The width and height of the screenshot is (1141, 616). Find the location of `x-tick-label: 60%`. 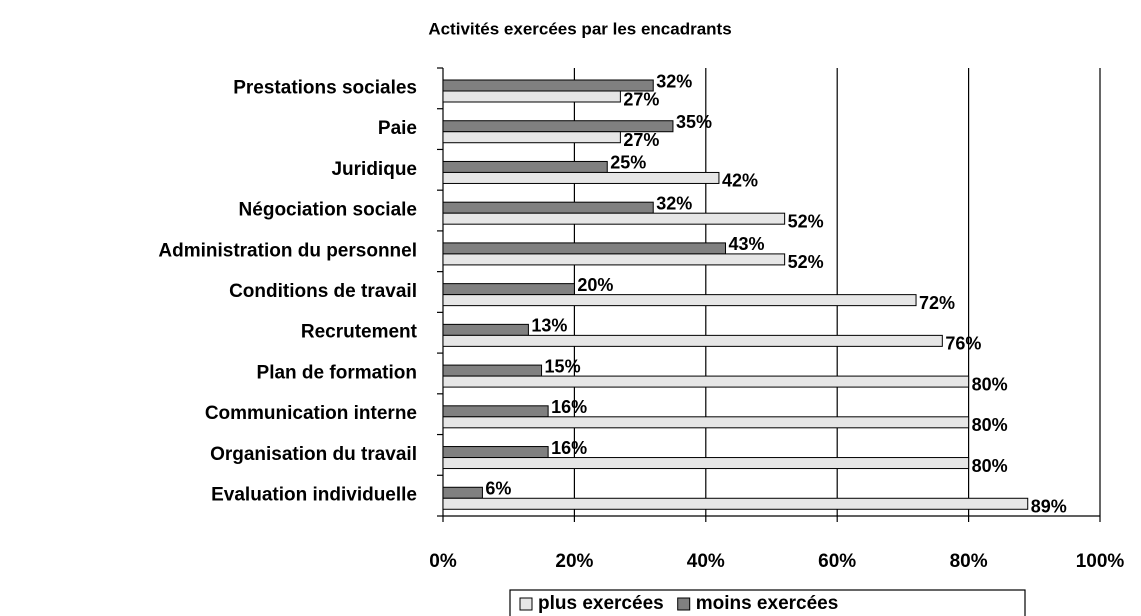

x-tick-label: 60% is located at coordinates (837, 561).